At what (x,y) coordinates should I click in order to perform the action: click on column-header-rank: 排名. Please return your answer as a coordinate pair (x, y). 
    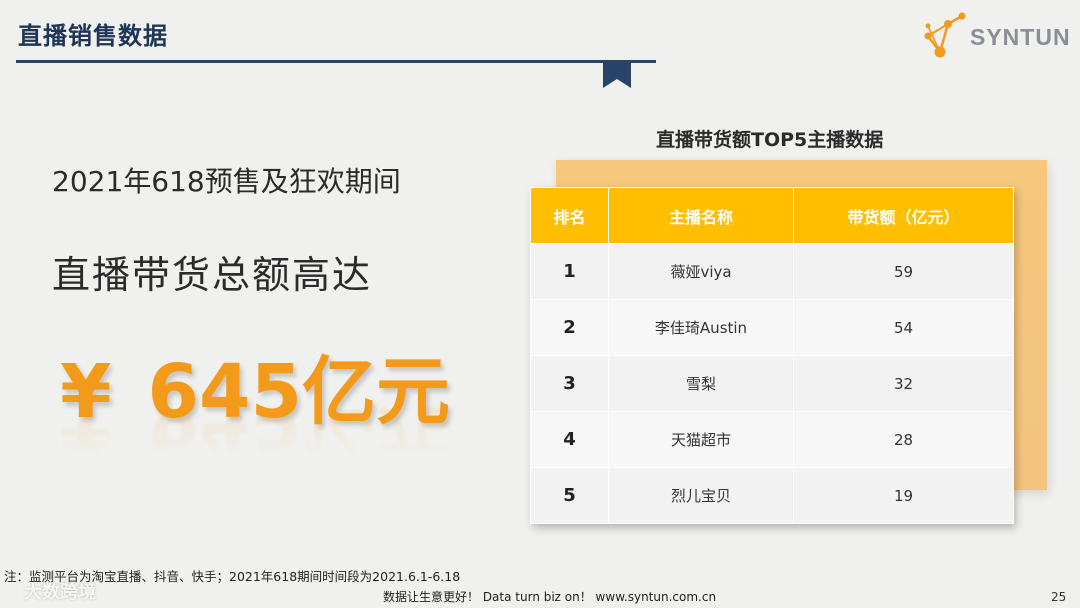
    Looking at the image, I should click on (569, 215).